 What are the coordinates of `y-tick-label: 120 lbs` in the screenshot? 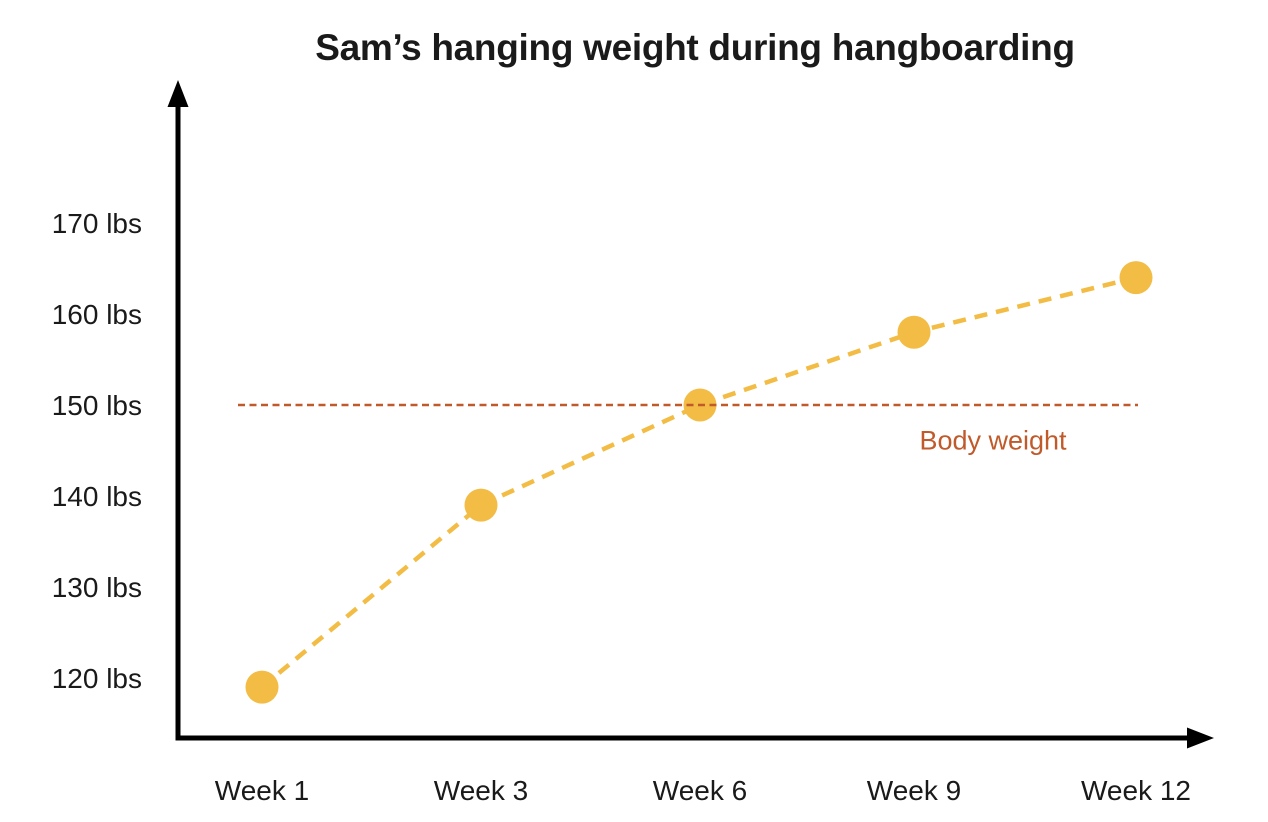 It's located at (97, 678).